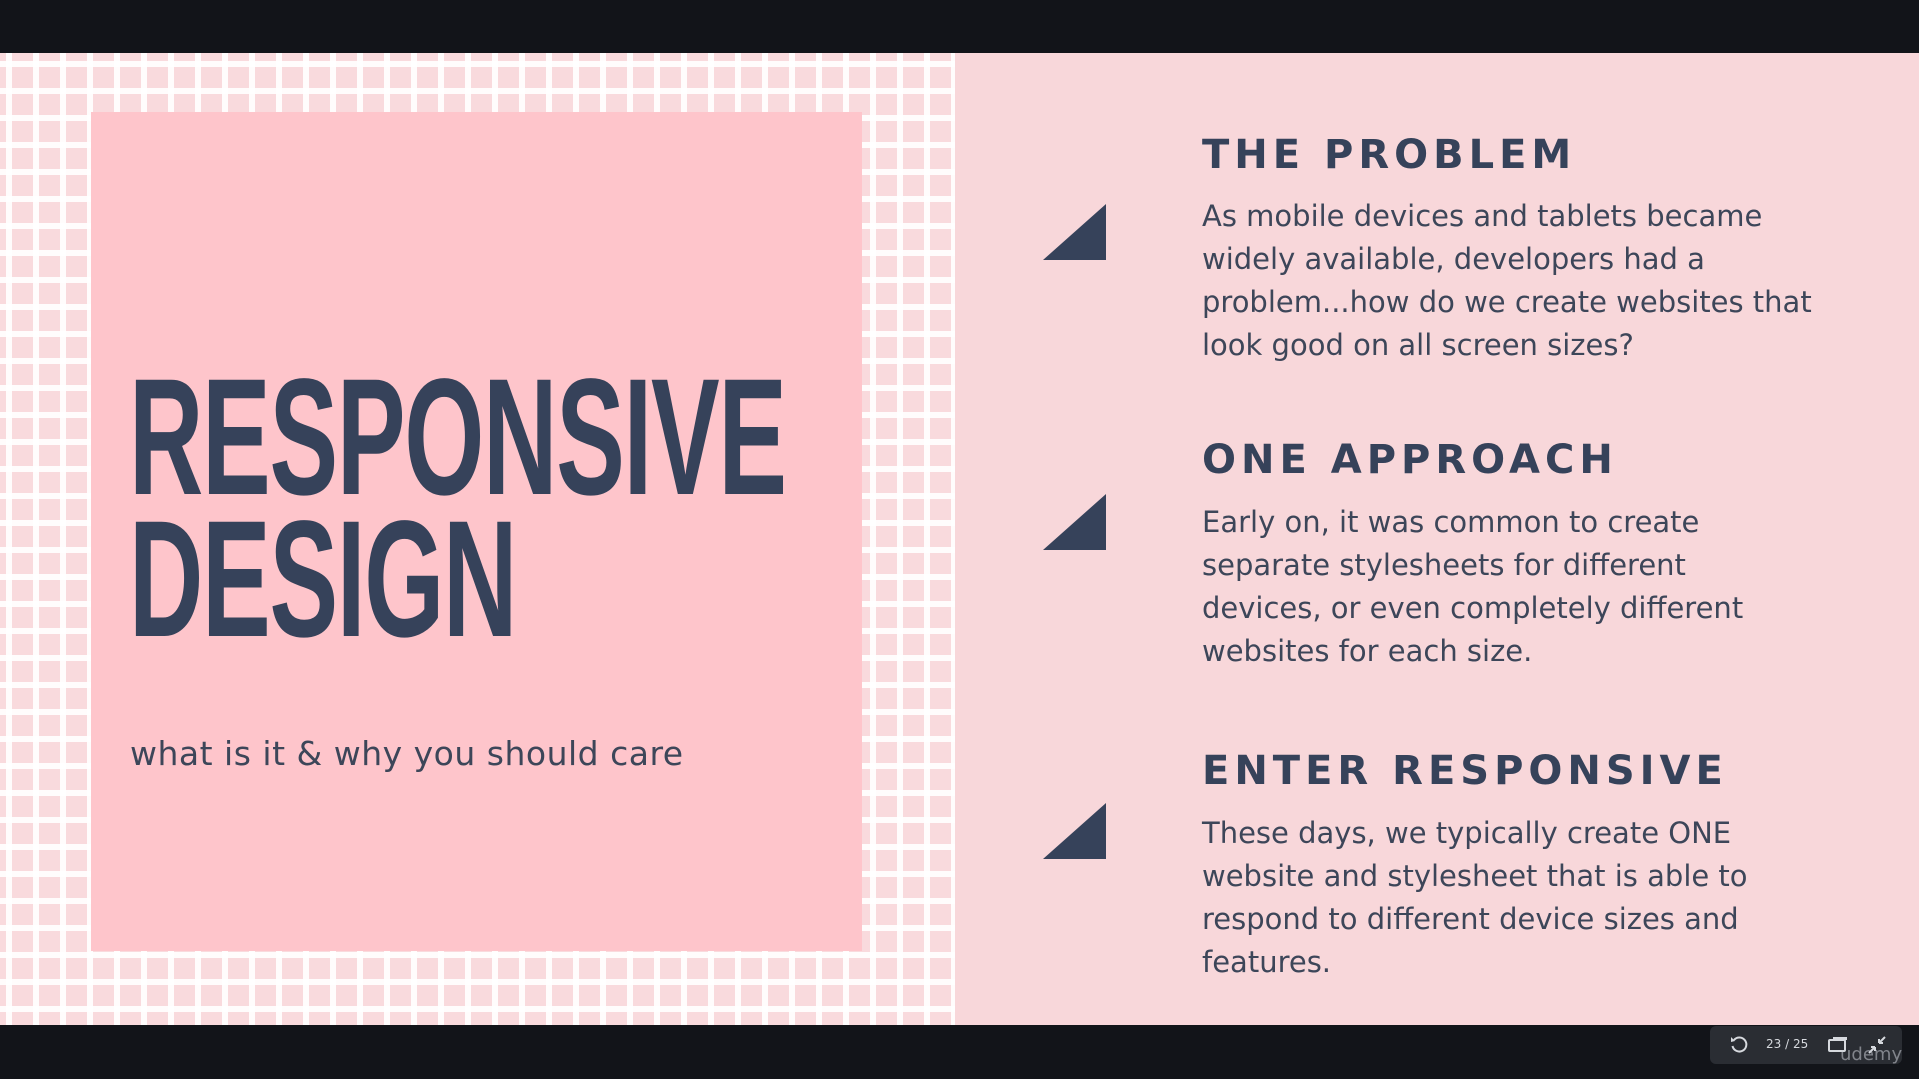 Image resolution: width=1919 pixels, height=1079 pixels. What do you see at coordinates (1877, 1045) in the screenshot?
I see `exit-fullscreen-icon` at bounding box center [1877, 1045].